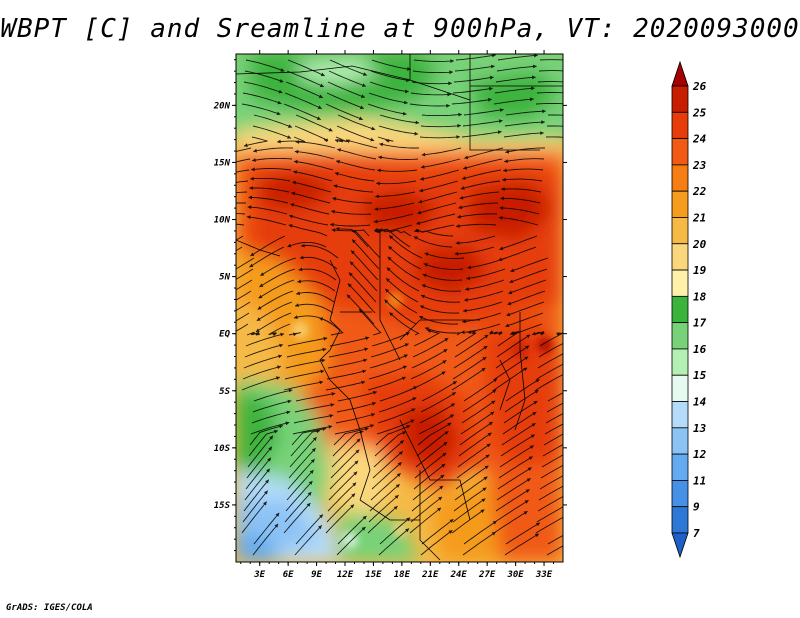  Describe the element at coordinates (699, 139) in the screenshot. I see `colorbar-label: 24` at that location.